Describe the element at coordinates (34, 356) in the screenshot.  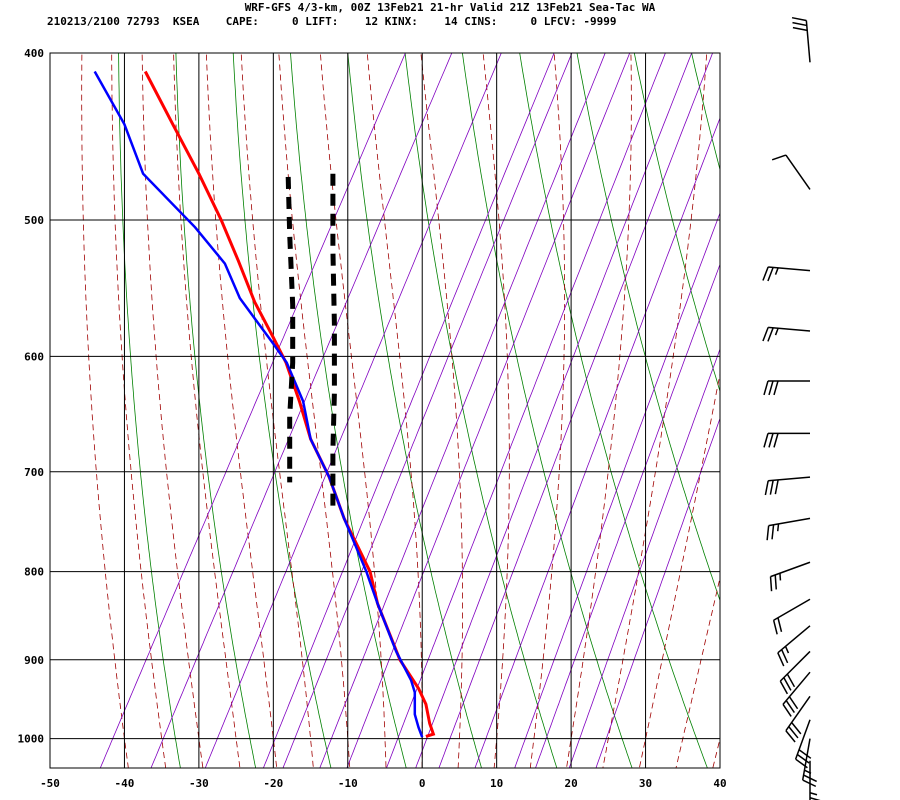
I see `pressure-tick-label: 600` at that location.